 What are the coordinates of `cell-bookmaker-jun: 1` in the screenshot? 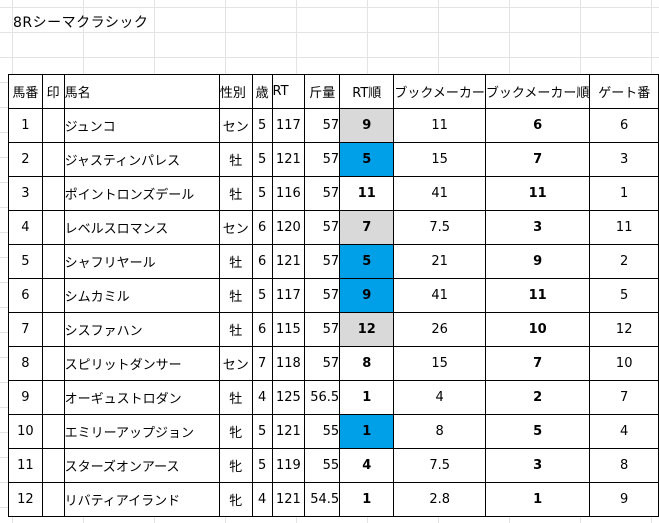 It's located at (537, 499).